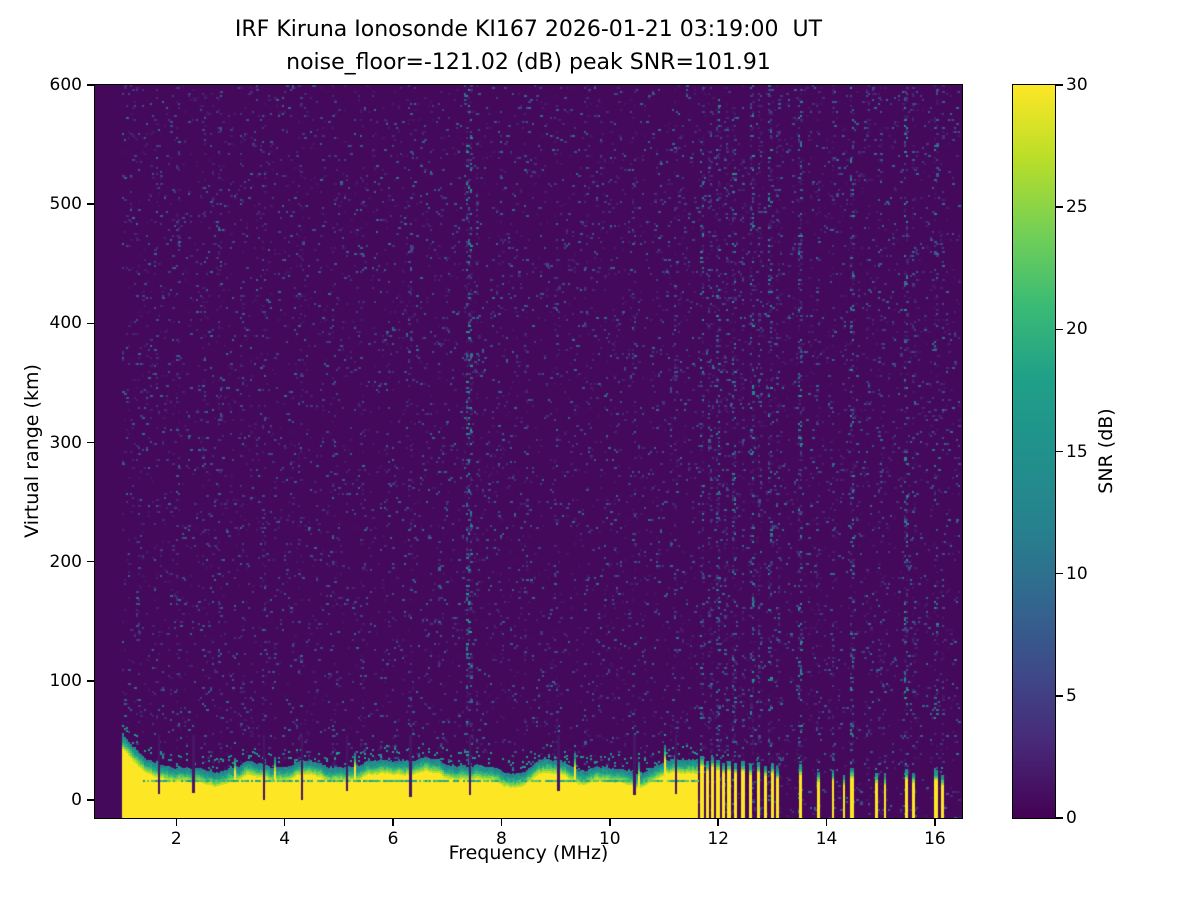  I want to click on colorbar-tick-label: 25, so click(1077, 207).